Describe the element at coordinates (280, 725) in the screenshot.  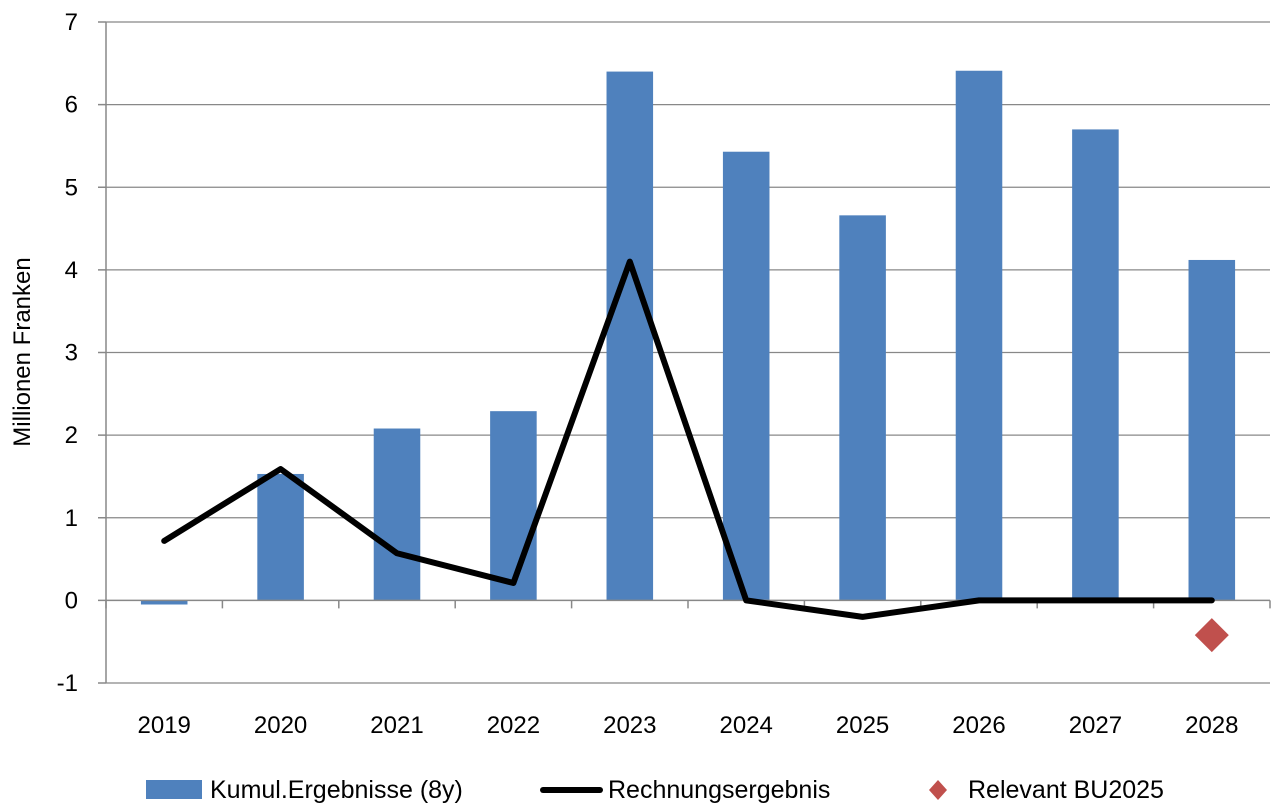
I see `x-tick-label: 2020` at that location.